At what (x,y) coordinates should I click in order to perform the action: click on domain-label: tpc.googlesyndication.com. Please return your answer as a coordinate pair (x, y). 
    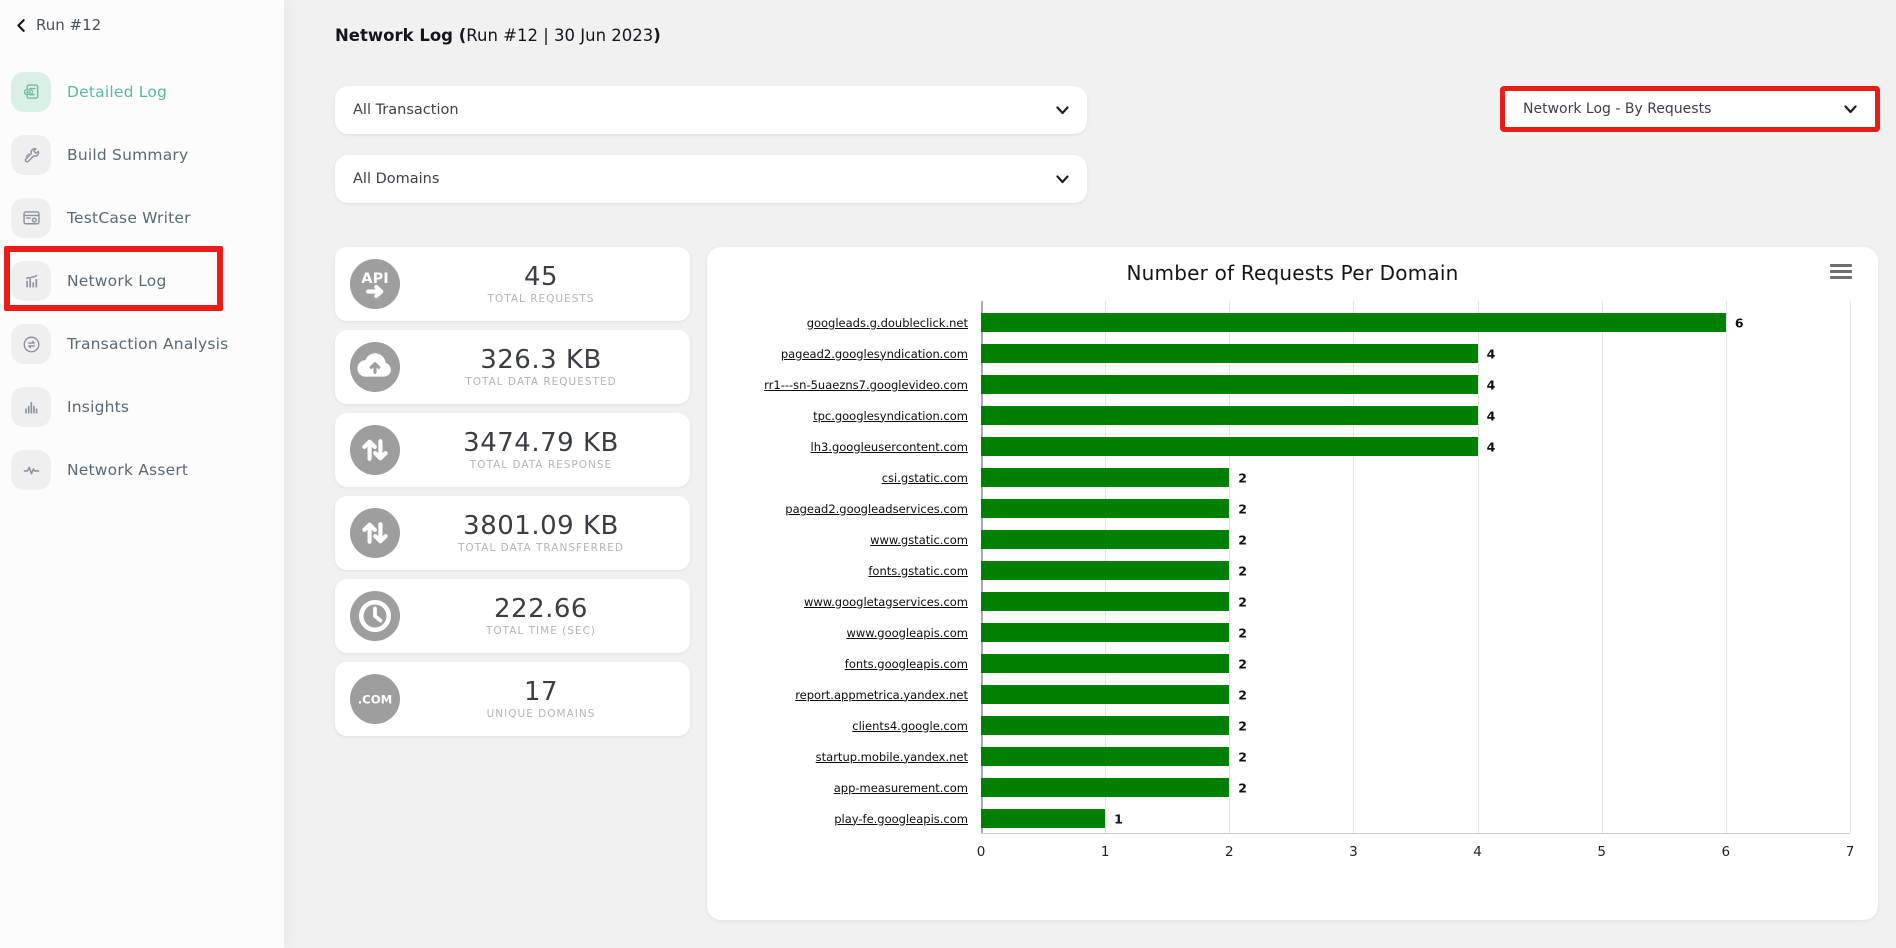
    Looking at the image, I should click on (890, 415).